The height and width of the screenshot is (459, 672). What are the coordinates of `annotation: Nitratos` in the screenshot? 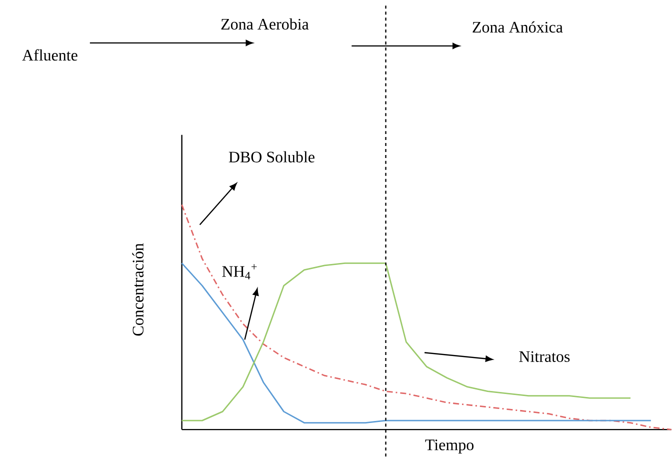 It's located at (544, 356).